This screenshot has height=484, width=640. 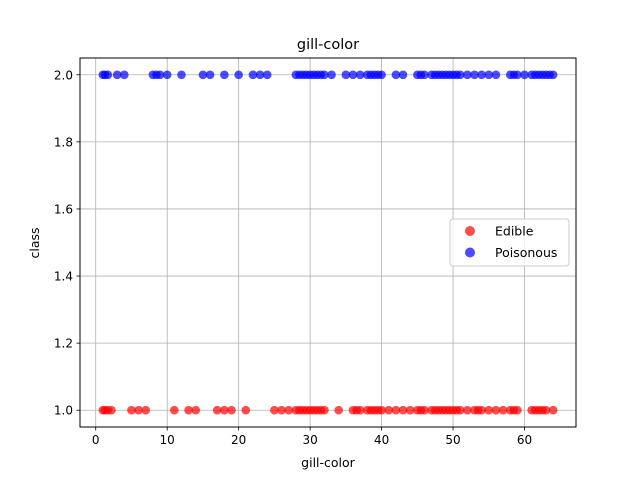 What do you see at coordinates (452, 440) in the screenshot?
I see `x-tick-label: 50` at bounding box center [452, 440].